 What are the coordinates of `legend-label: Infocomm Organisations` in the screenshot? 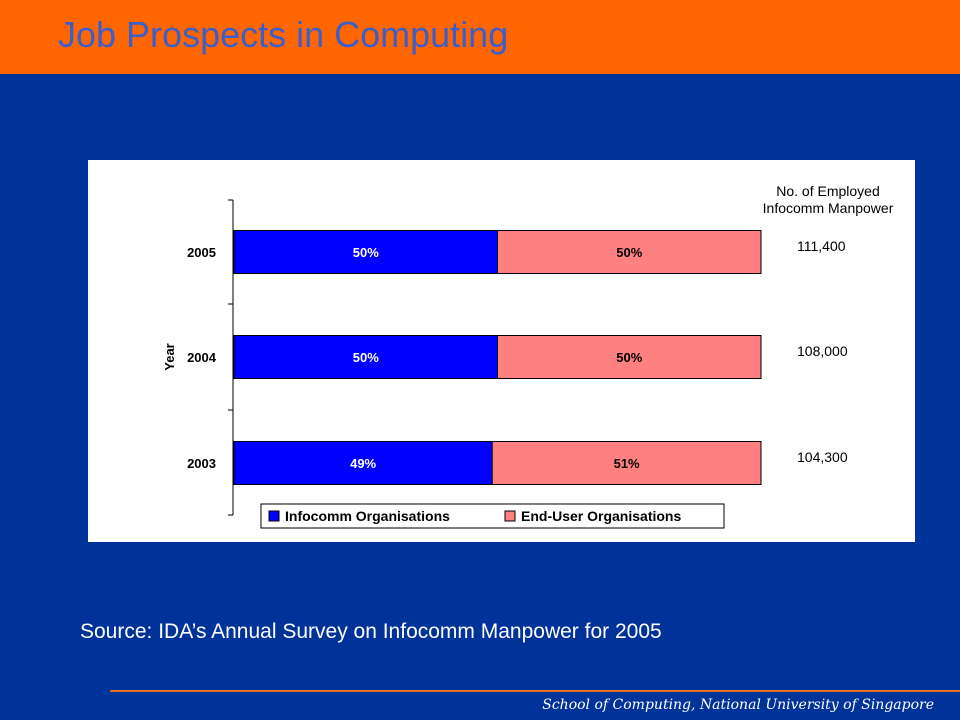 It's located at (367, 516).